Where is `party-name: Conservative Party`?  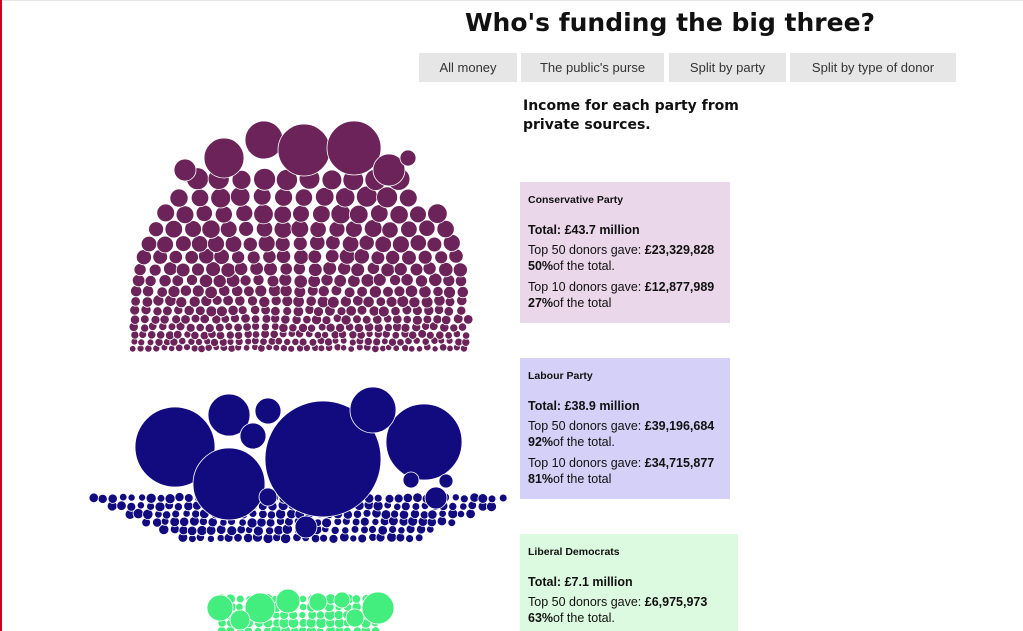 party-name: Conservative Party is located at coordinates (576, 200).